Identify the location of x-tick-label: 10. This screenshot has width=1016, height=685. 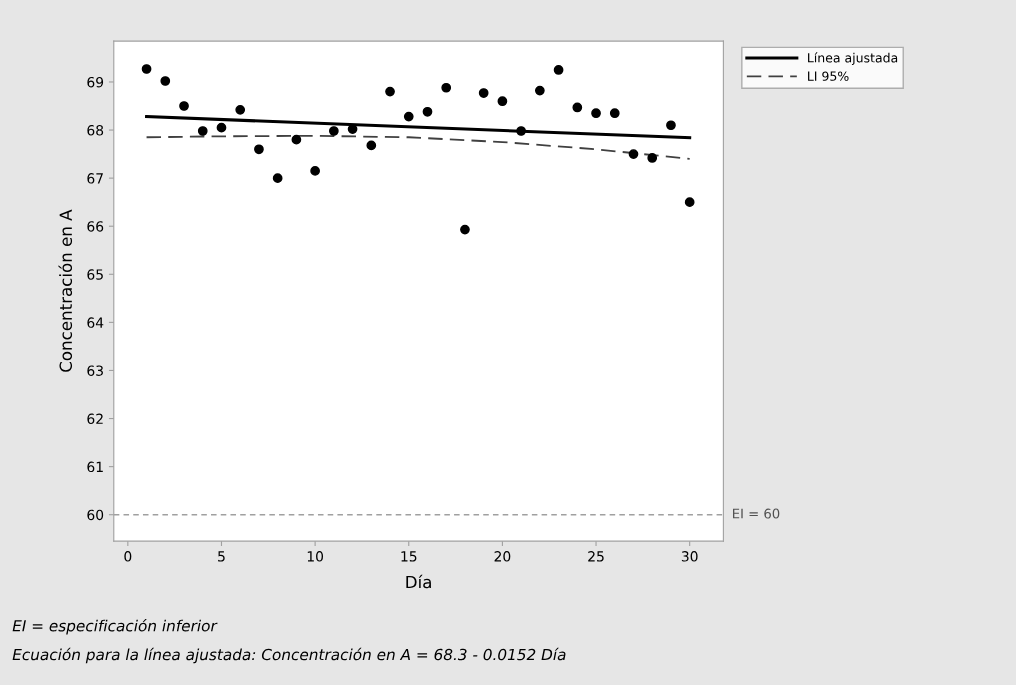
(315, 556).